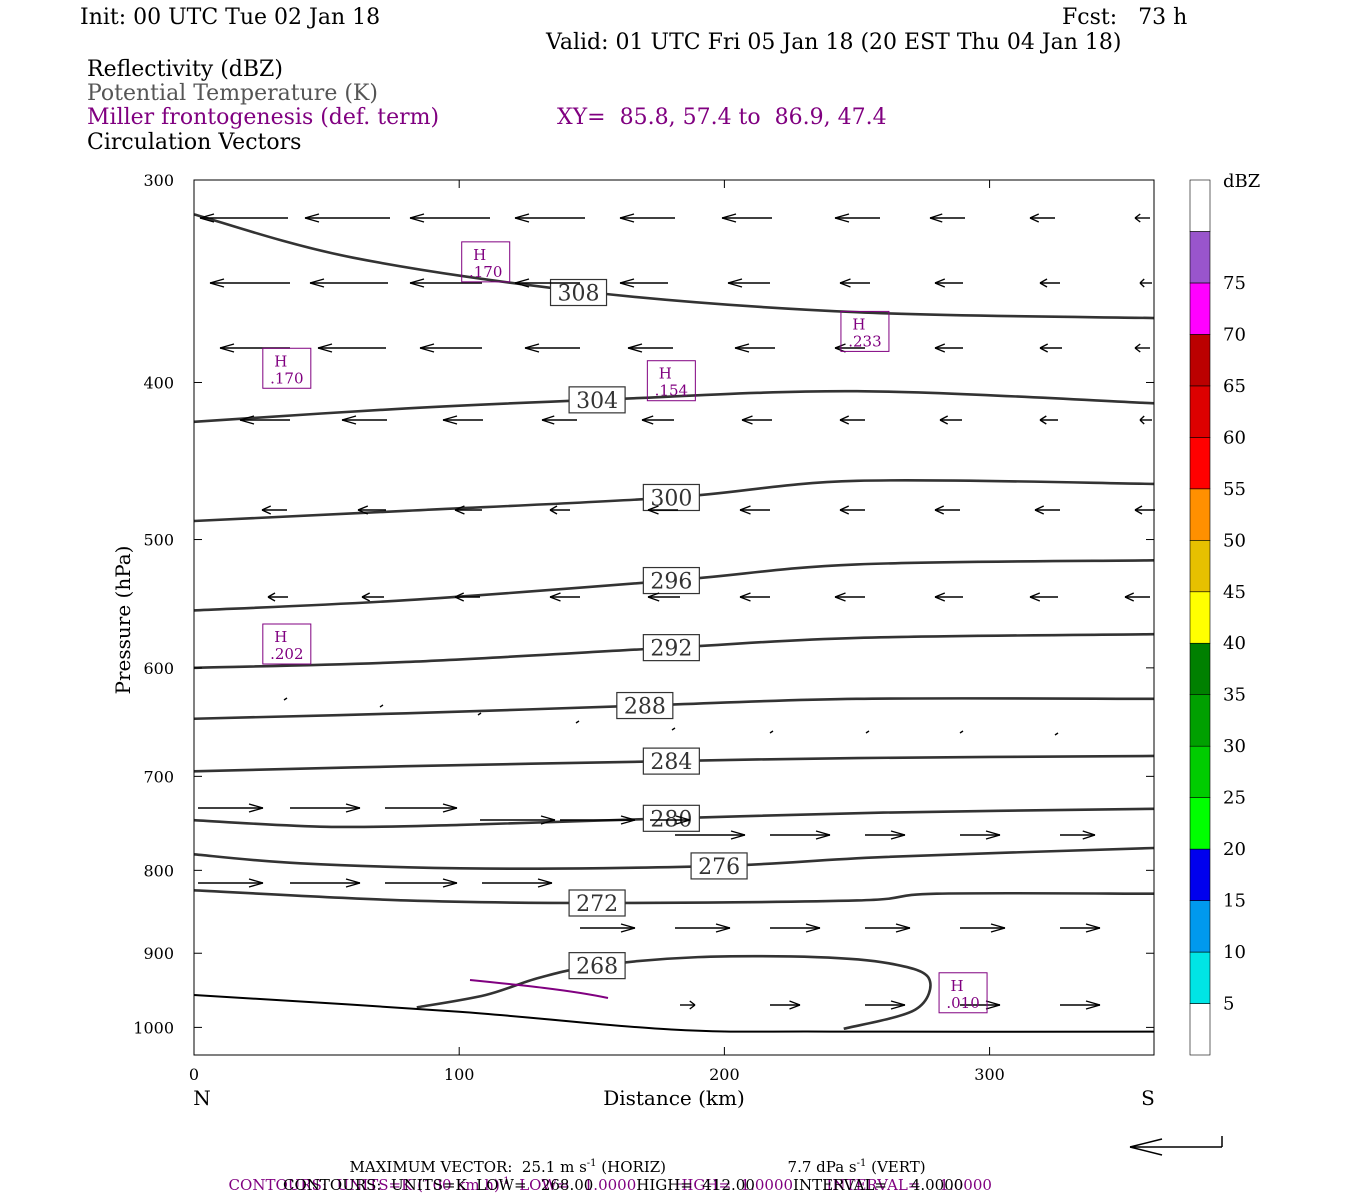  Describe the element at coordinates (158, 180) in the screenshot. I see `y-tick-label: 300` at that location.